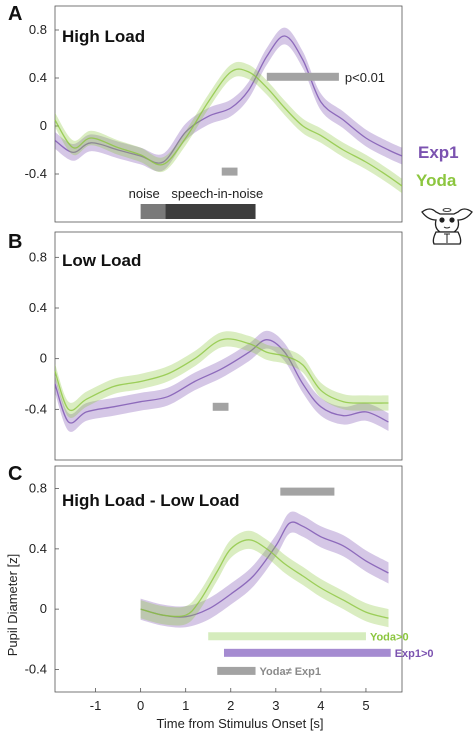 The width and height of the screenshot is (474, 740). What do you see at coordinates (217, 193) in the screenshot?
I see `stim-label-speech-in-noise: speech-in-noise` at bounding box center [217, 193].